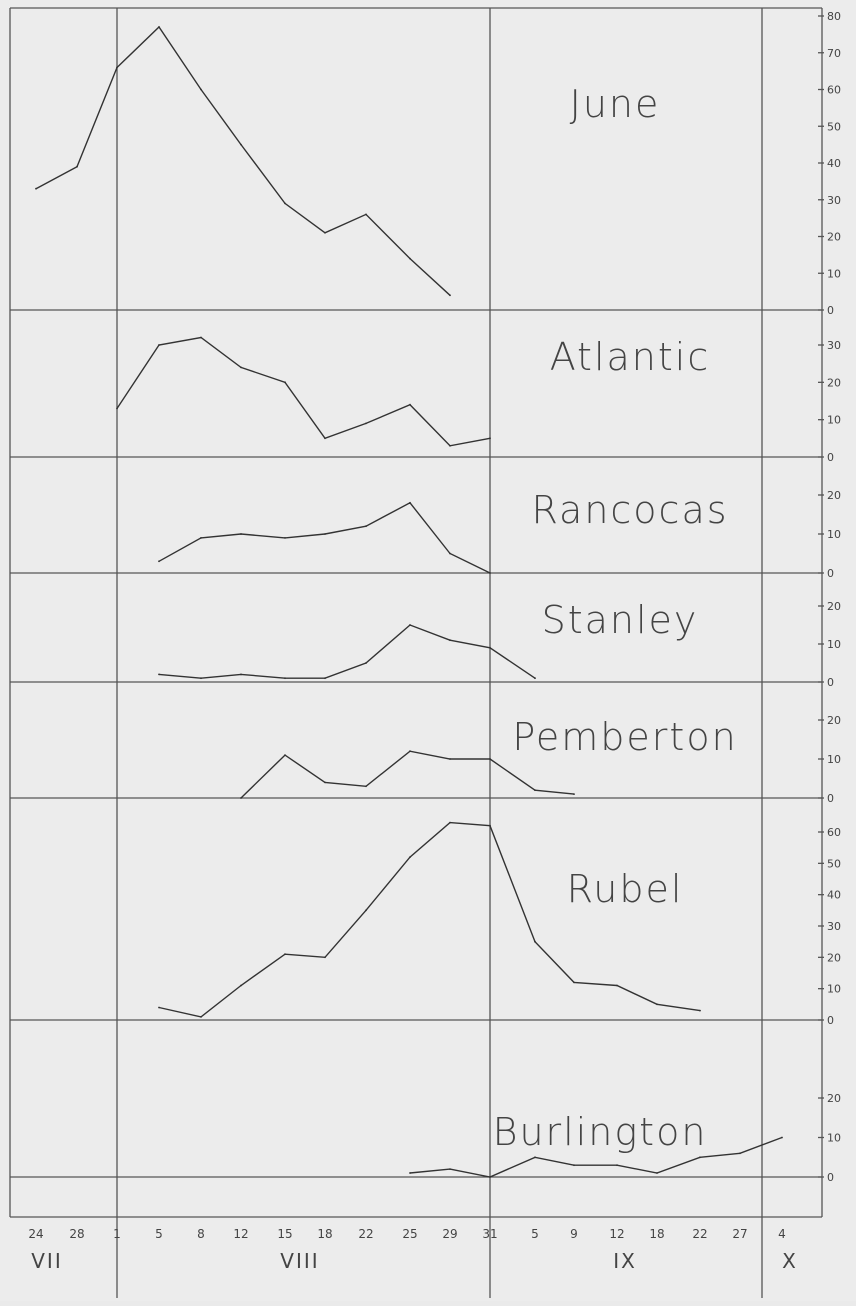  I want to click on x-tick-label: 22, so click(699, 1234).